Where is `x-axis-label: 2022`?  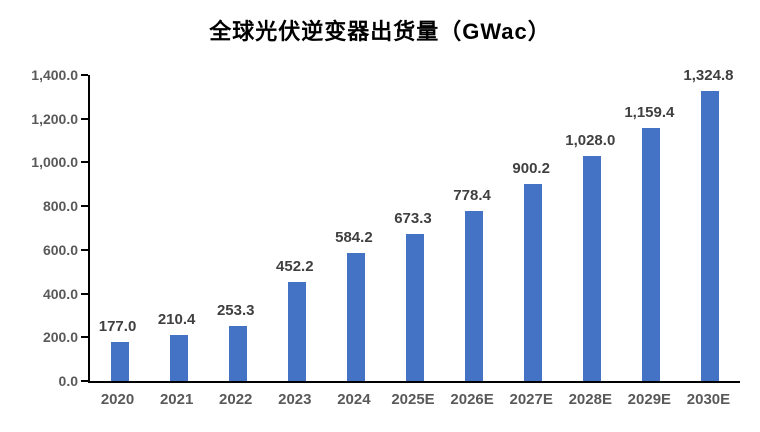
x-axis-label: 2022 is located at coordinates (236, 399).